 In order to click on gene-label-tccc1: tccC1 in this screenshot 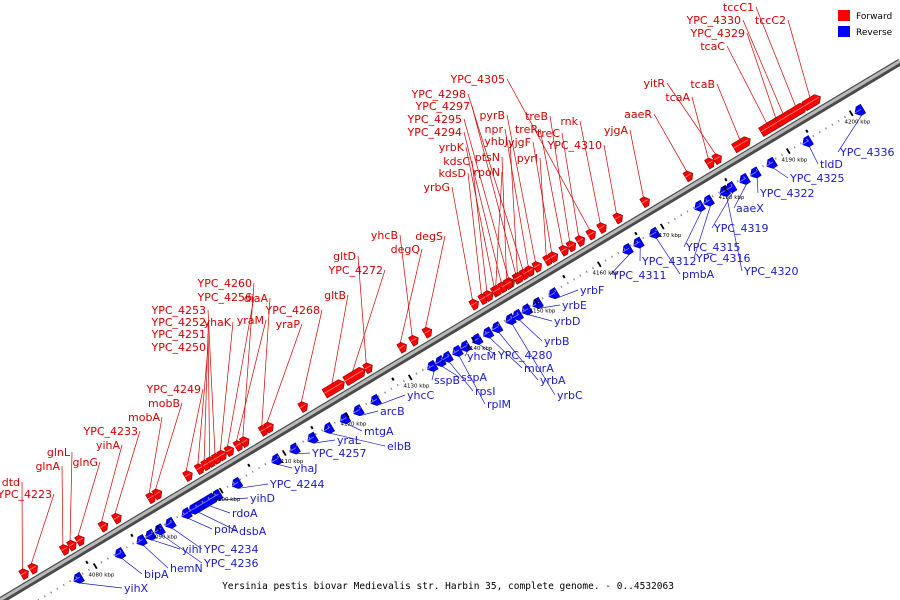, I will do `click(738, 7)`.